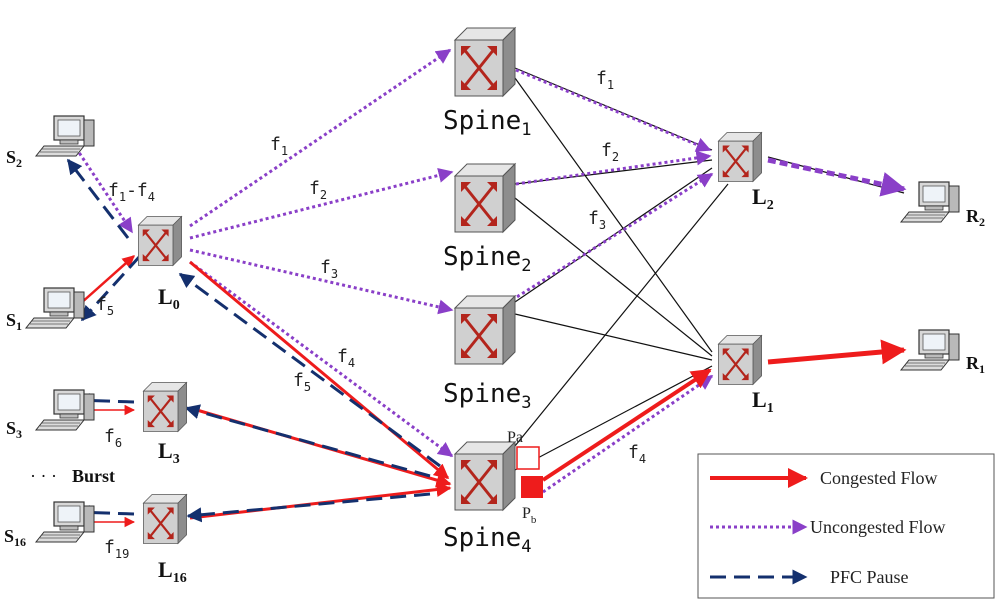 The height and width of the screenshot is (602, 999). What do you see at coordinates (485, 330) in the screenshot?
I see `spine3-network-switch-icon` at bounding box center [485, 330].